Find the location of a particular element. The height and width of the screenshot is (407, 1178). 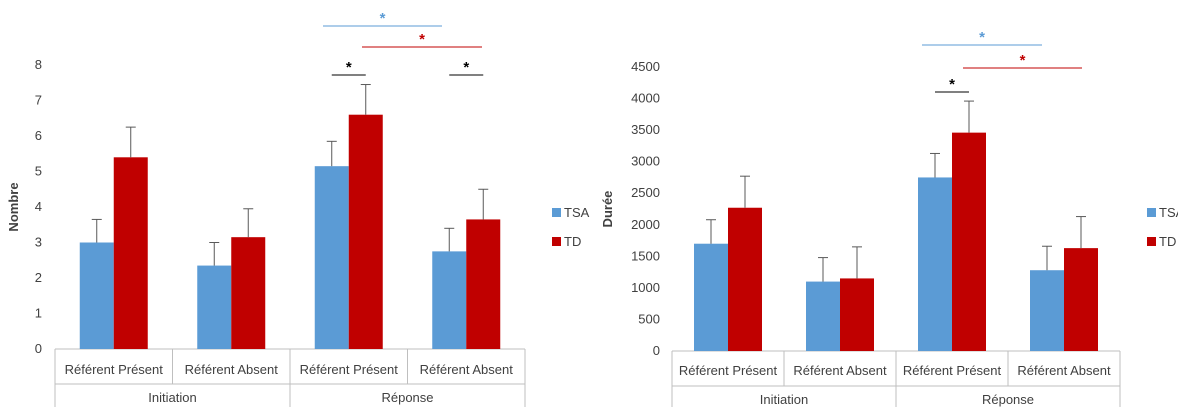

y-tick-label: 1 is located at coordinates (38, 313).